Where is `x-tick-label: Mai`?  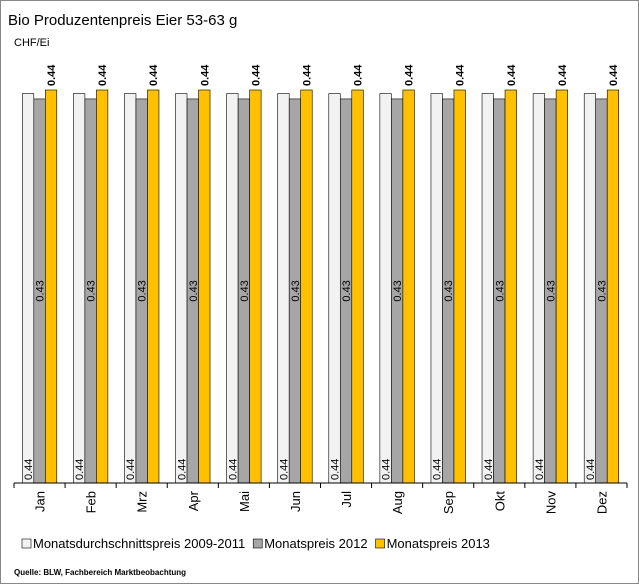
x-tick-label: Mai is located at coordinates (244, 501).